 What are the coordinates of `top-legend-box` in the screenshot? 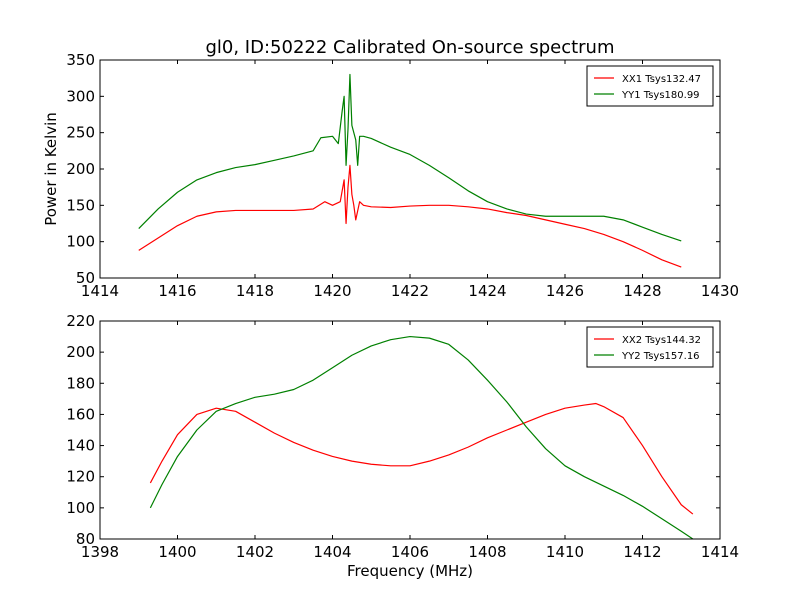 It's located at (650, 86).